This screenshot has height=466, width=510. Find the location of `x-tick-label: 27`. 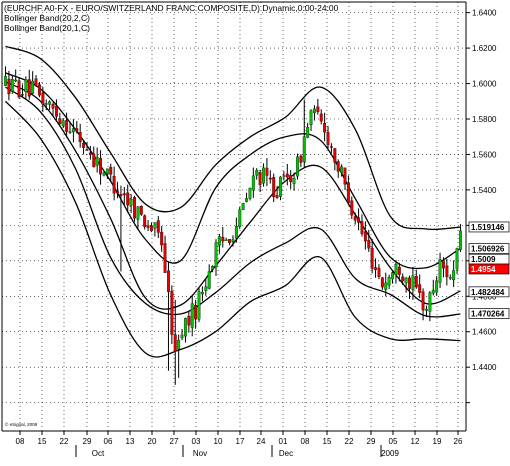

x-tick-label: 27 is located at coordinates (174, 441).